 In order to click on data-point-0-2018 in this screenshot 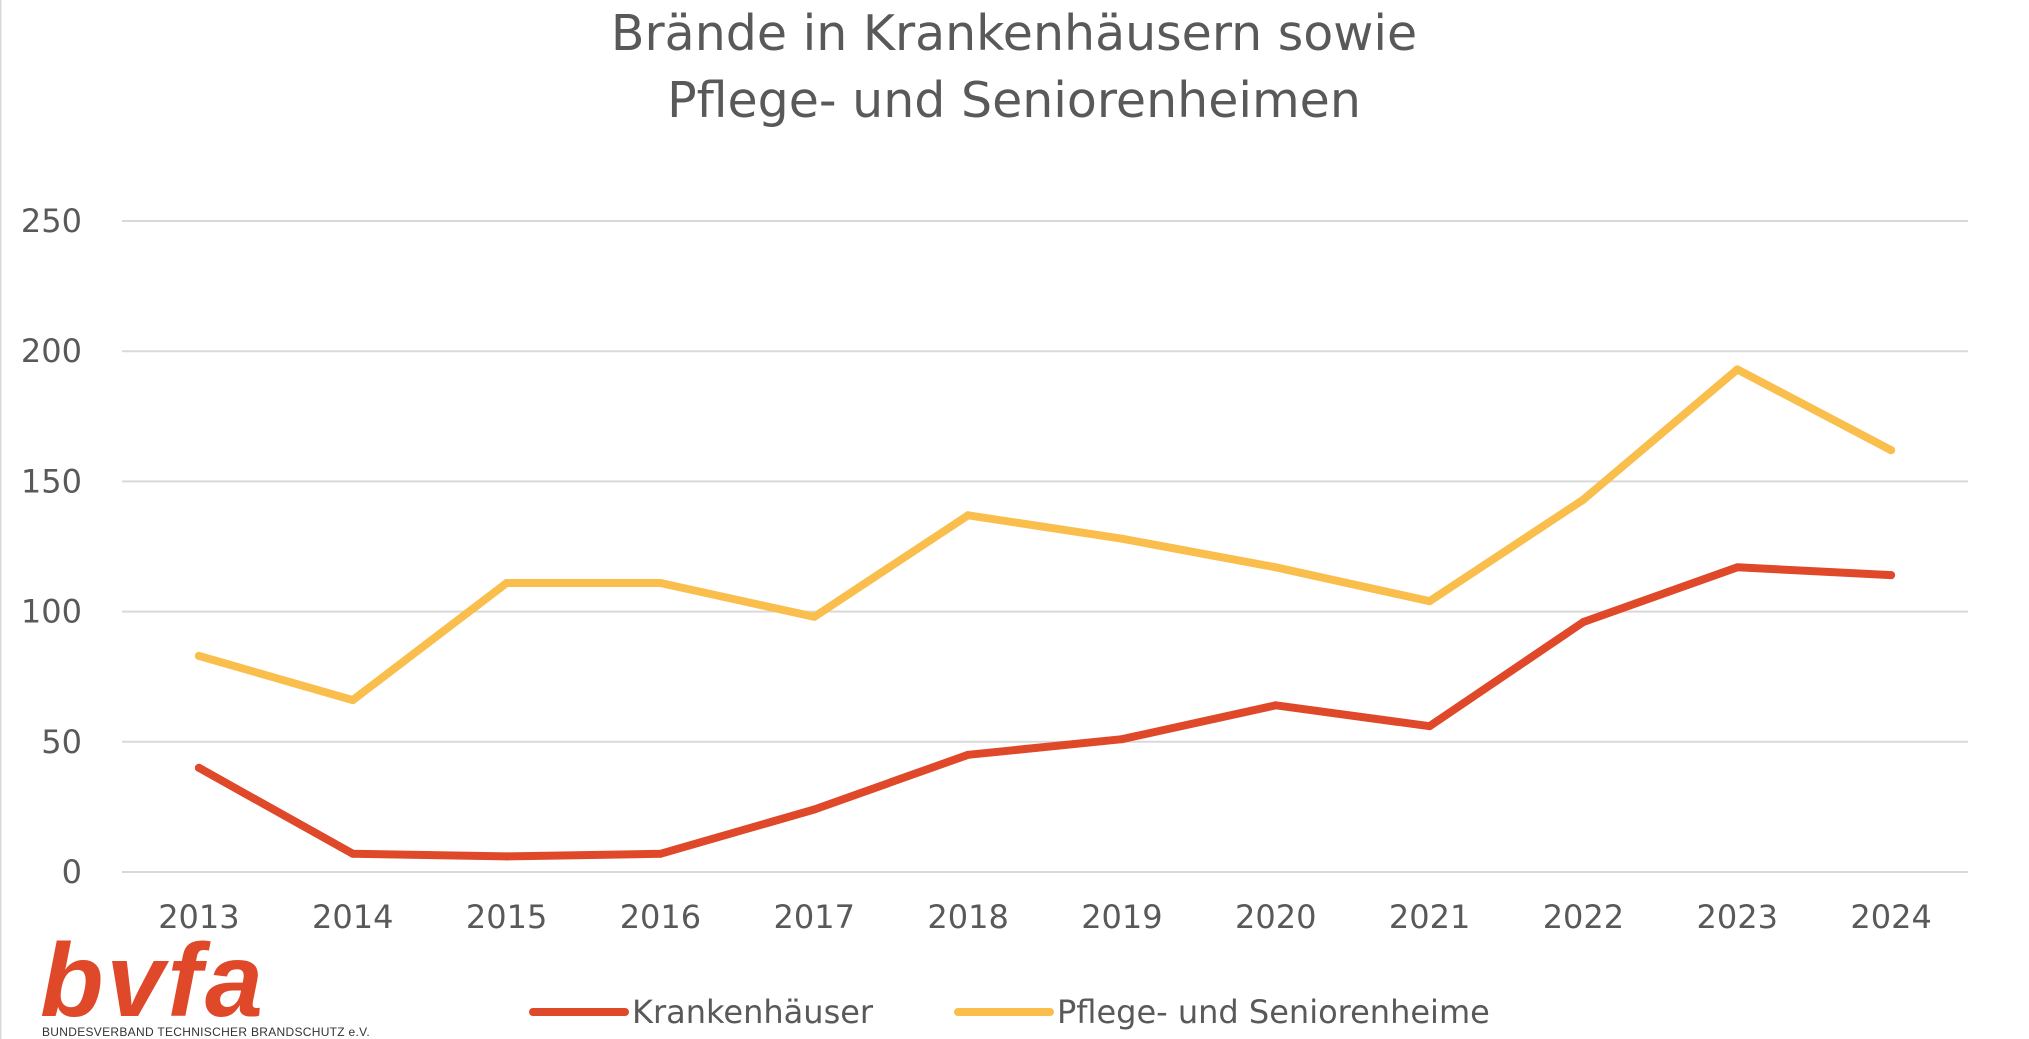, I will do `click(968, 754)`.